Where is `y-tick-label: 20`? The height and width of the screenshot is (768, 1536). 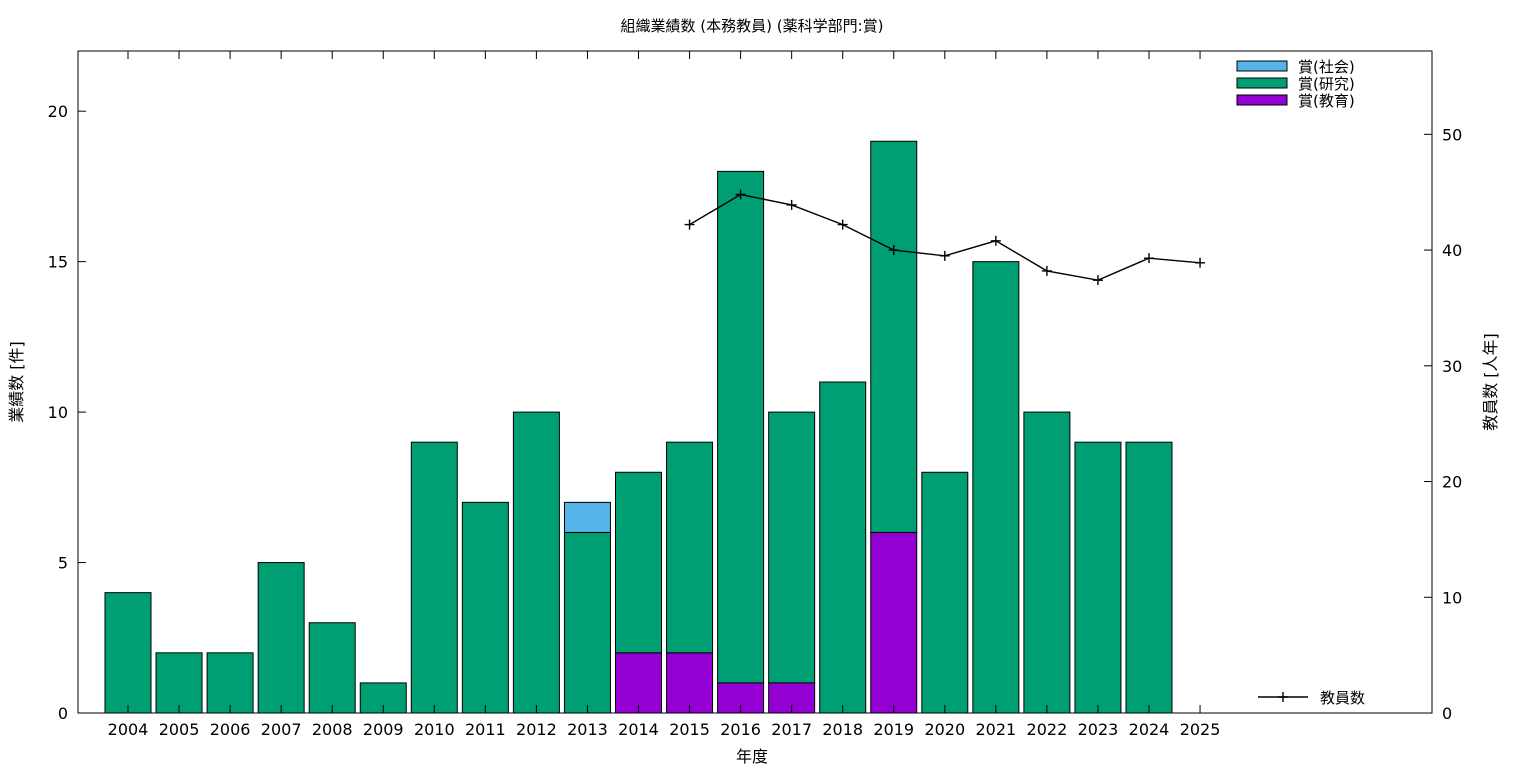 y-tick-label: 20 is located at coordinates (58, 111).